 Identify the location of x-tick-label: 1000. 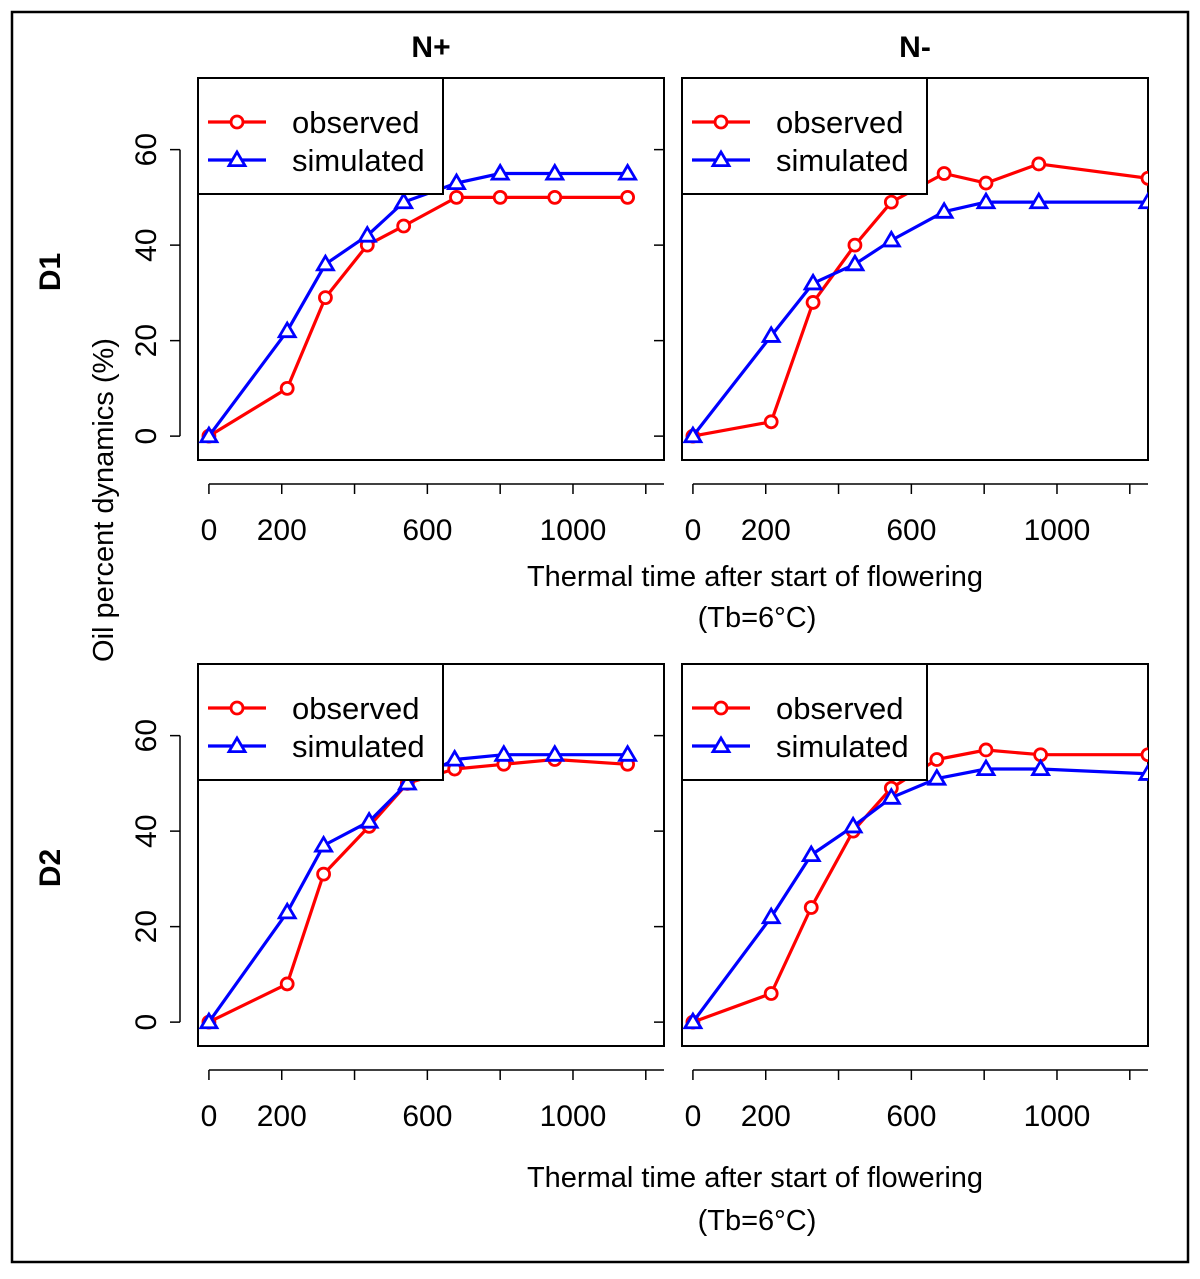
(573, 1116).